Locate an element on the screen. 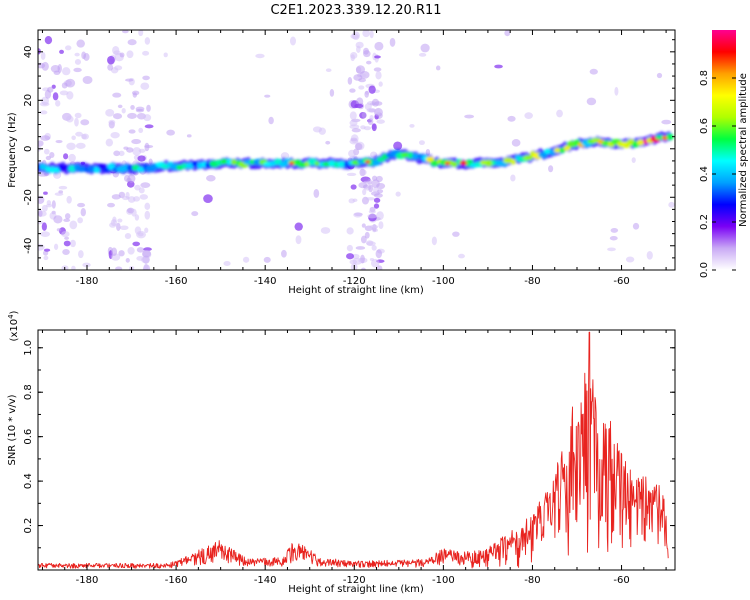 The height and width of the screenshot is (600, 750). snr-y-multiplier-close: ) is located at coordinates (14, 312).